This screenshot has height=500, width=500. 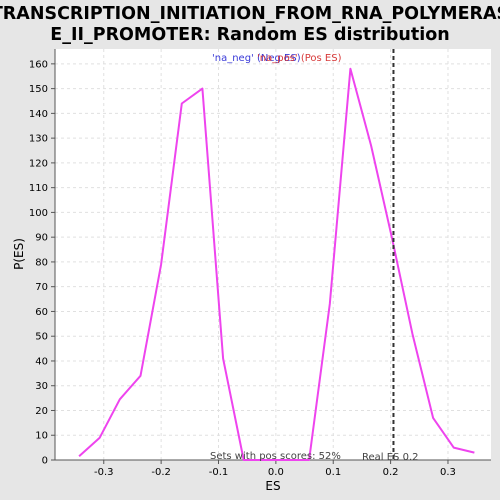 What do you see at coordinates (38, 213) in the screenshot?
I see `y-tick-label: 100` at bounding box center [38, 213].